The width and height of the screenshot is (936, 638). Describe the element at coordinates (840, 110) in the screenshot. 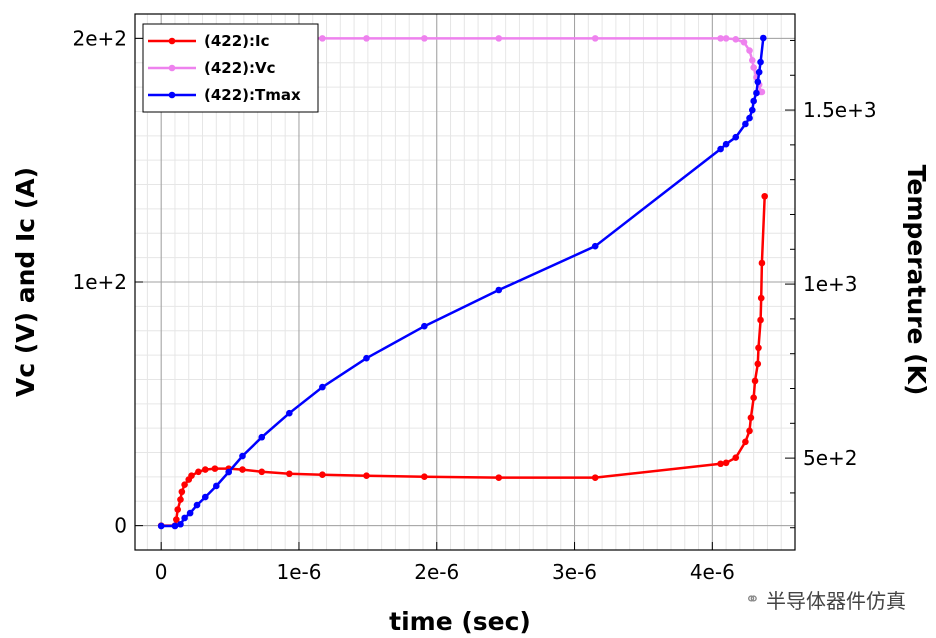

I see `y2-tick-label: 1.5e+3` at that location.